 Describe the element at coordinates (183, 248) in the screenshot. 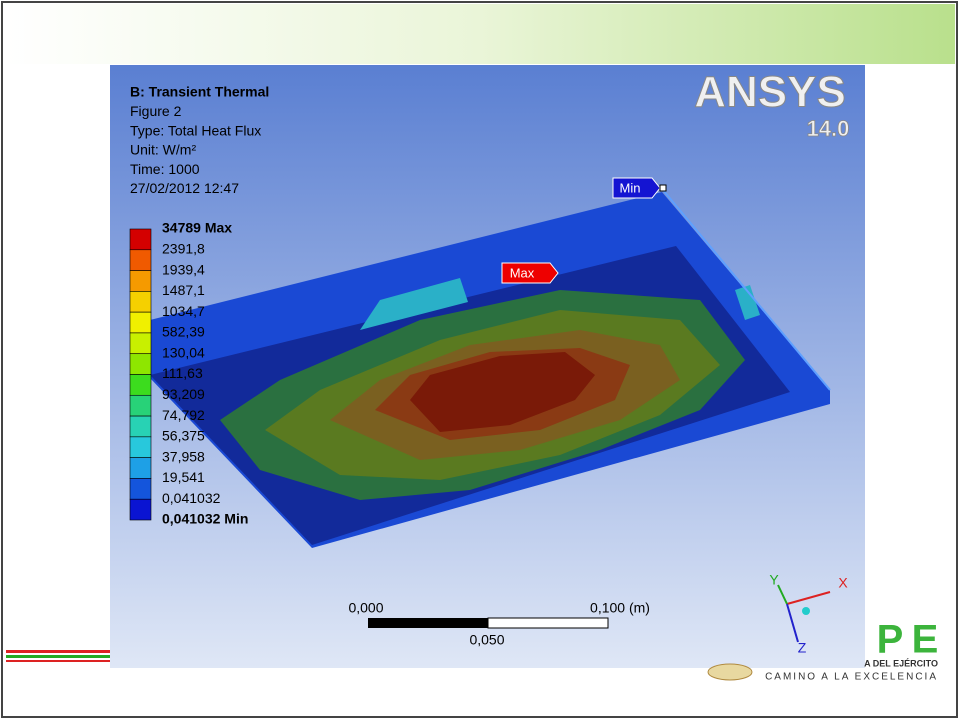

I see `legend-label: 2391,8` at that location.